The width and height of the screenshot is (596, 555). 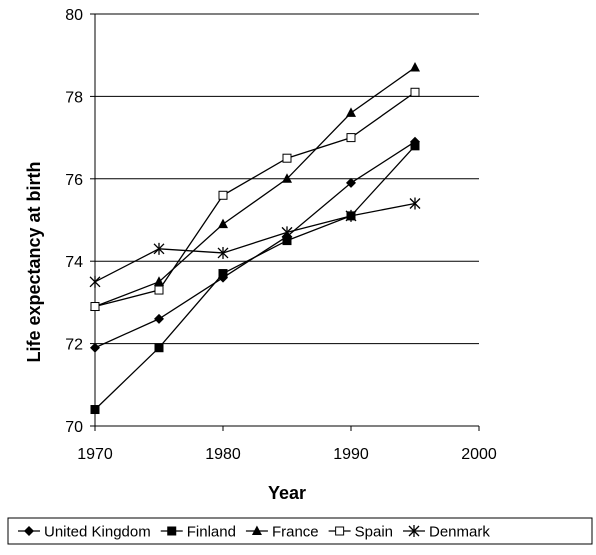 What do you see at coordinates (459, 532) in the screenshot?
I see `legend-label-denmark: Denmark` at bounding box center [459, 532].